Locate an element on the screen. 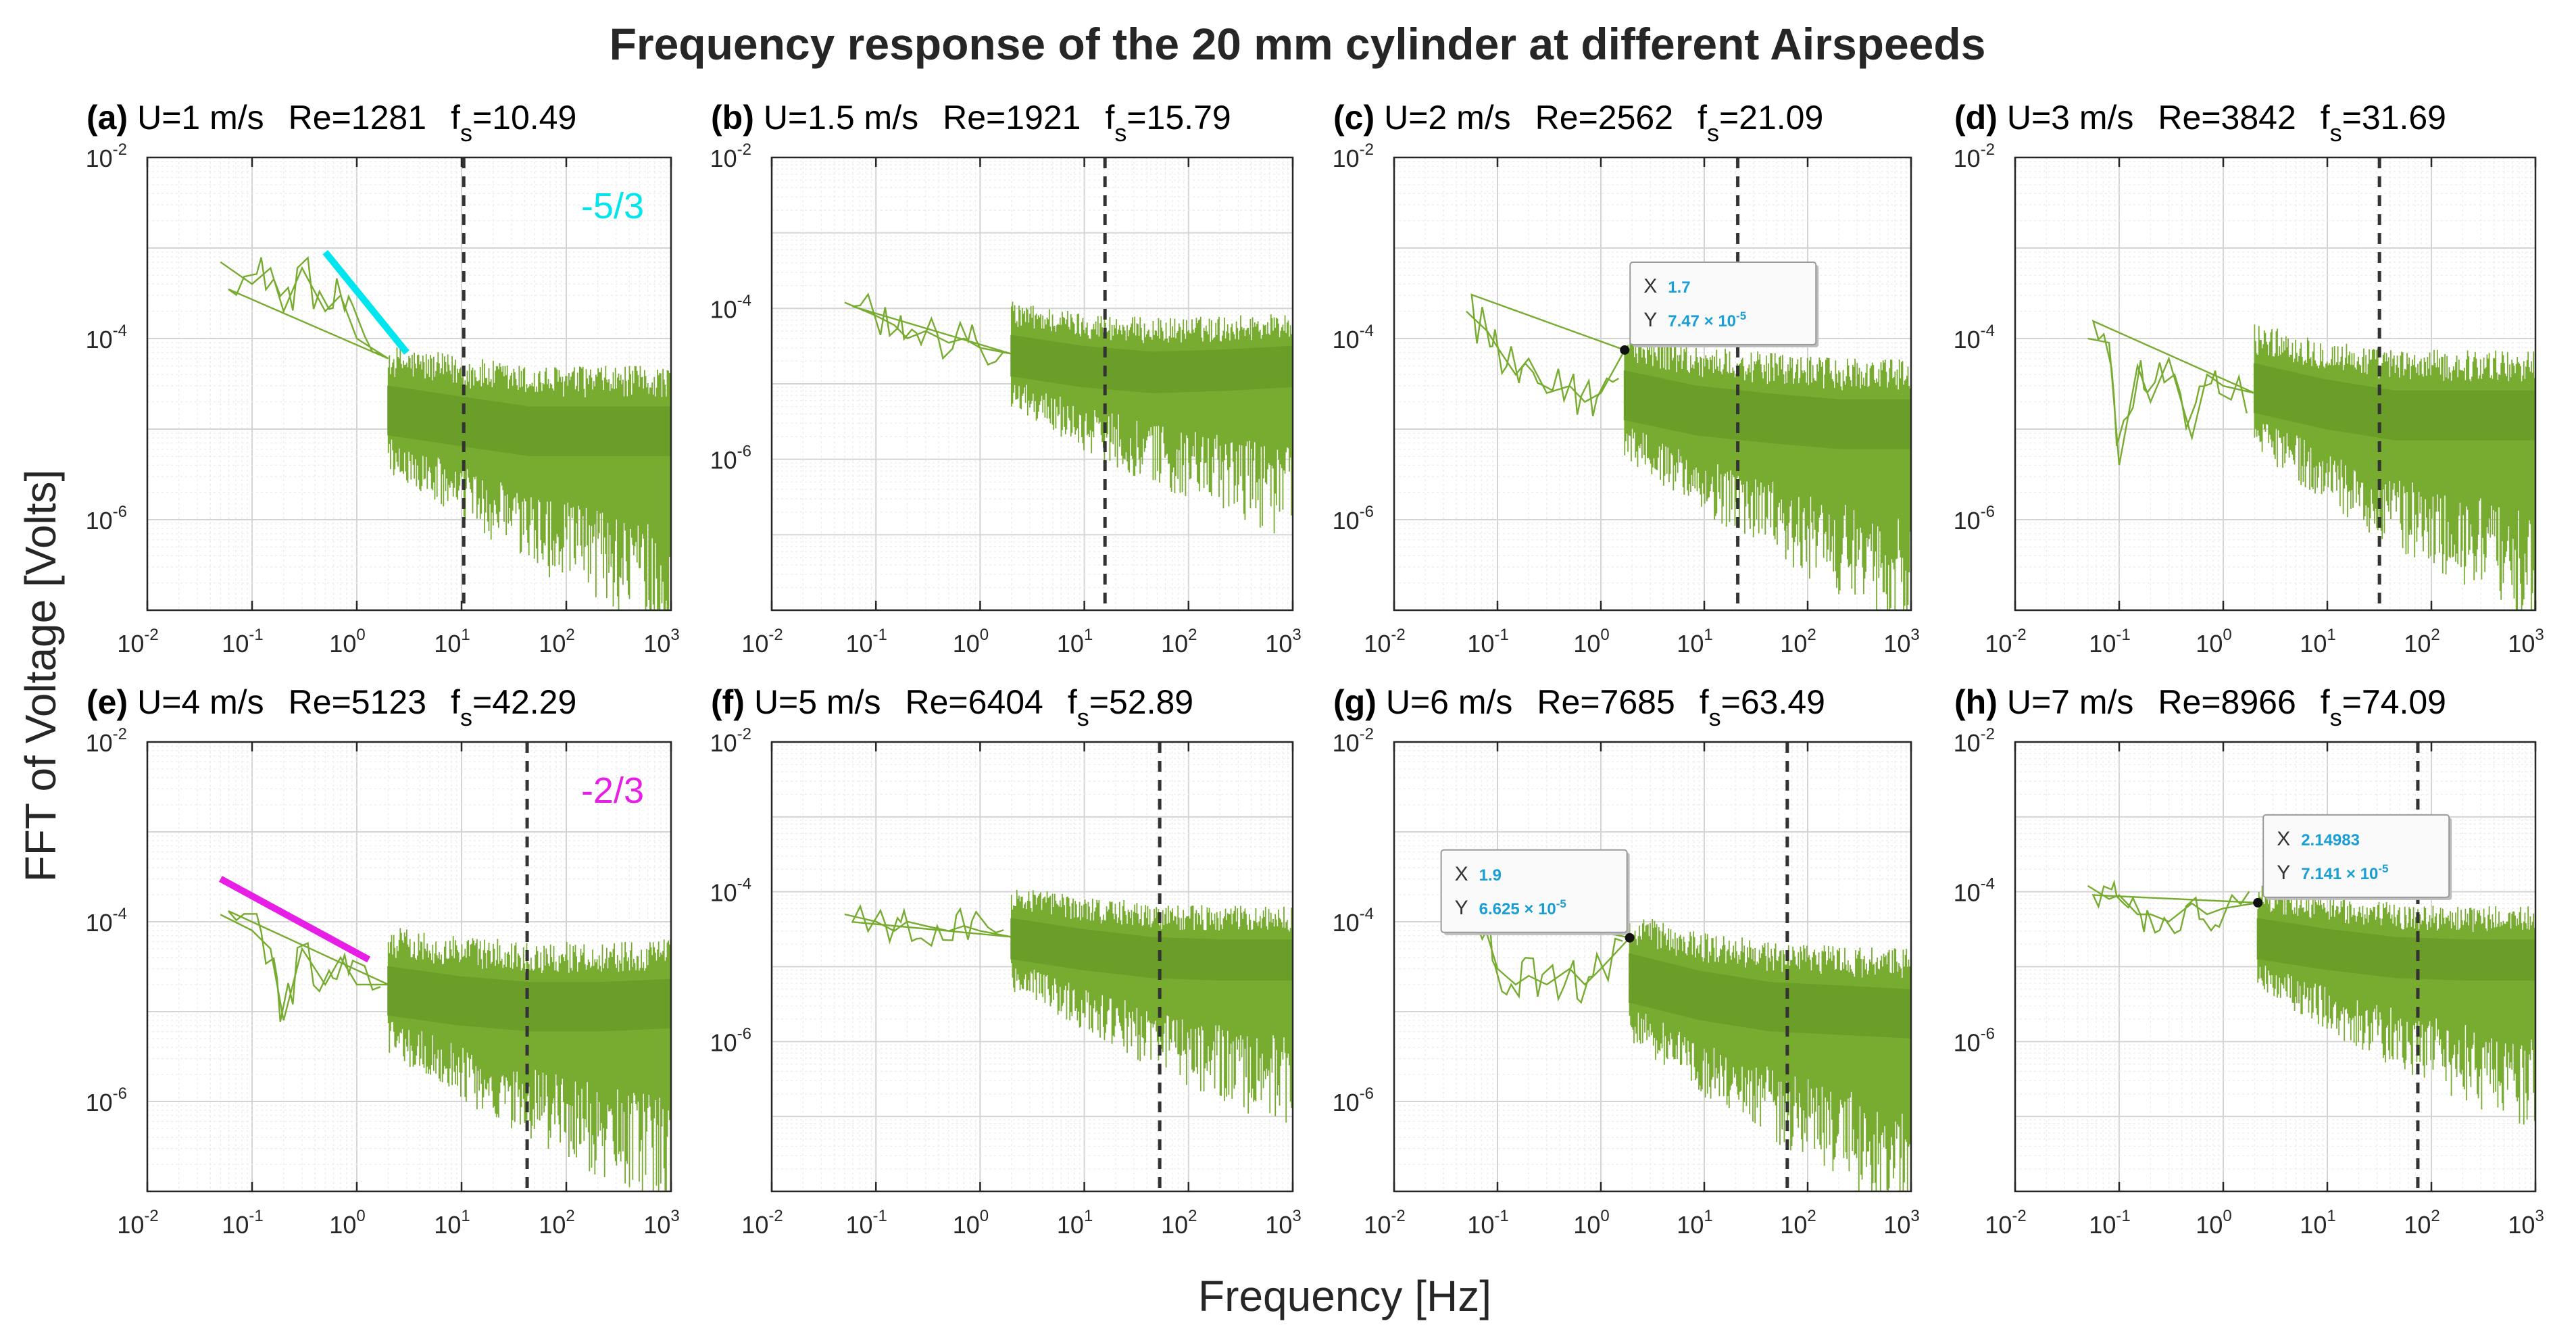 The height and width of the screenshot is (1338, 2576). datatip: X 1.9 Y 6.625 × 10-5 is located at coordinates (1538, 896).